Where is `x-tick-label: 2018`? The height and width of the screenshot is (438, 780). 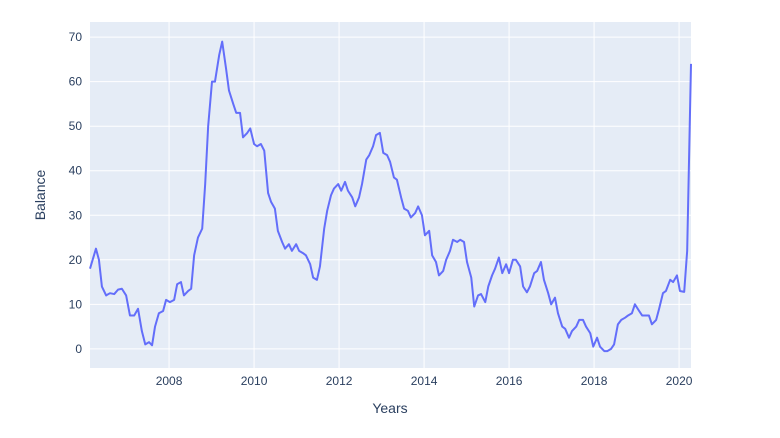
x-tick-label: 2018 is located at coordinates (594, 381).